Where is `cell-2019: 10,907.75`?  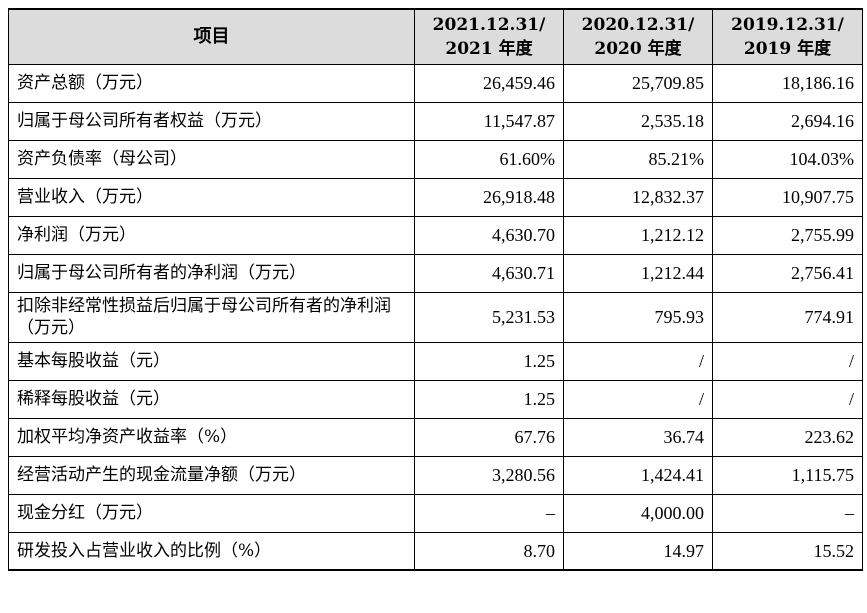 cell-2019: 10,907.75 is located at coordinates (787, 197).